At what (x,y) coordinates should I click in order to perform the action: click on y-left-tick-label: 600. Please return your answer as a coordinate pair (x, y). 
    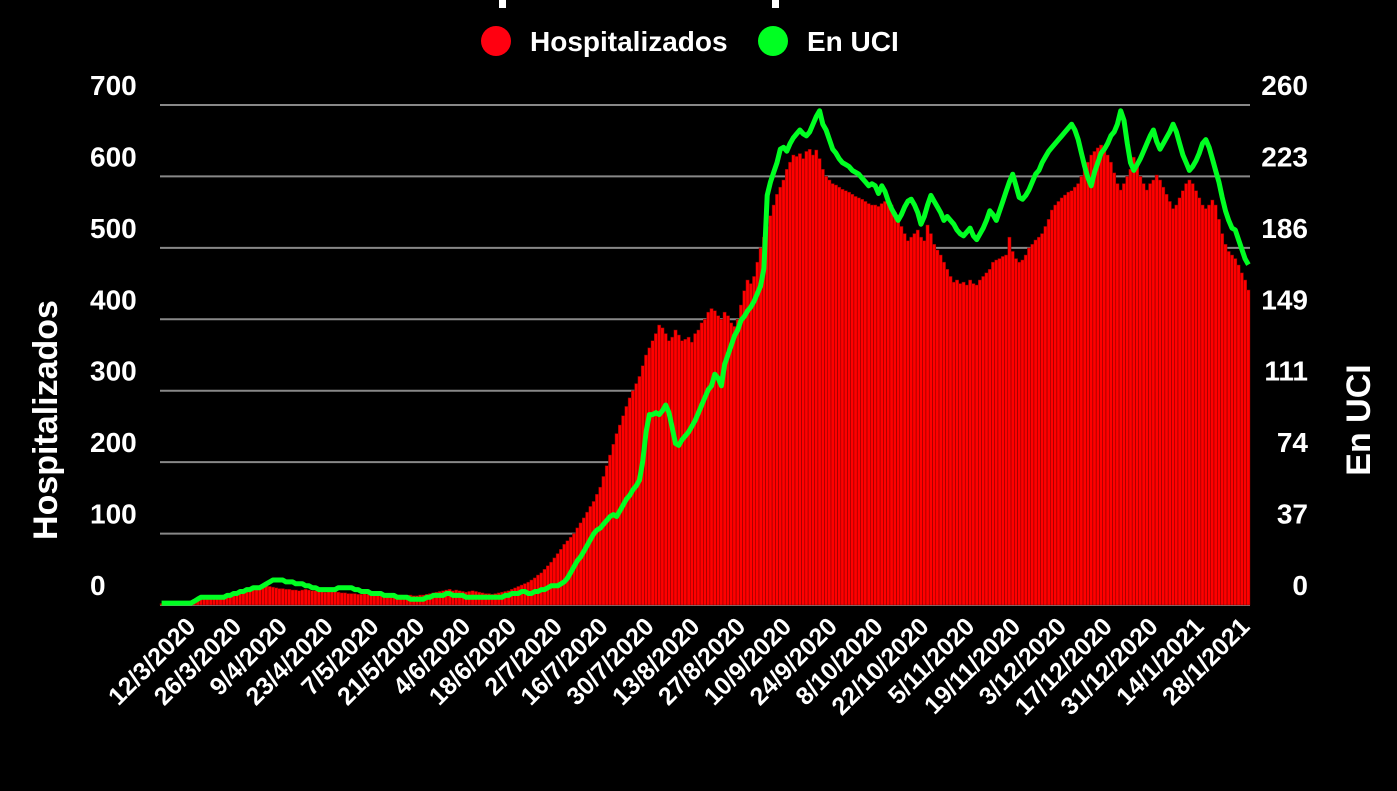
    Looking at the image, I should click on (113, 156).